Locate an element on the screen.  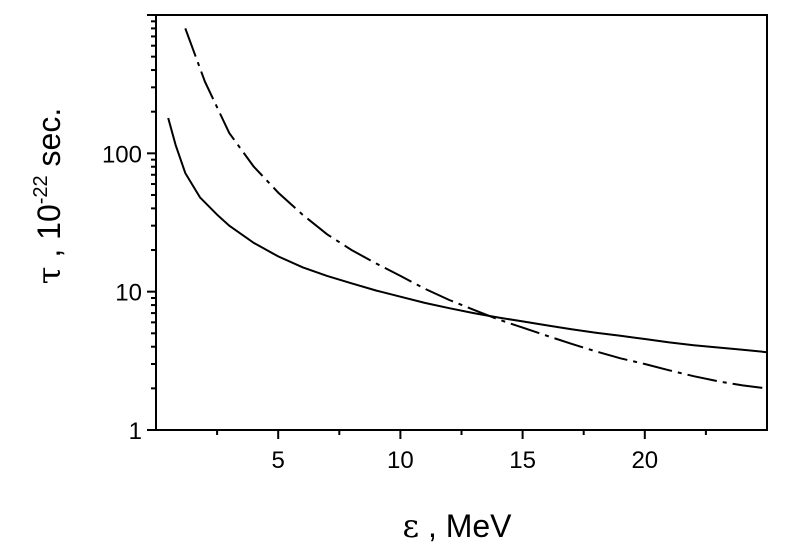
y-axis-symbol: τ is located at coordinates (49, 276).